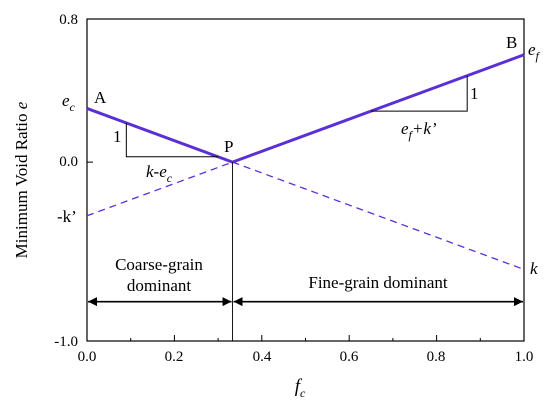  I want to click on y-tick-label: -1.0, so click(66, 342).